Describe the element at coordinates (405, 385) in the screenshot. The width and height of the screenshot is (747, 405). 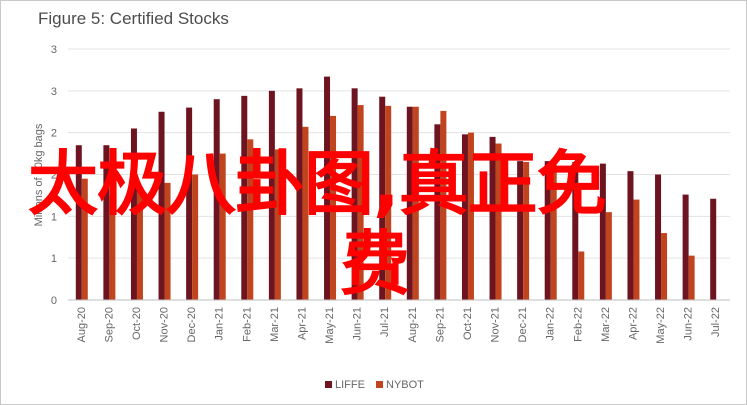
I see `legend-label-nybot: NYBOT` at that location.